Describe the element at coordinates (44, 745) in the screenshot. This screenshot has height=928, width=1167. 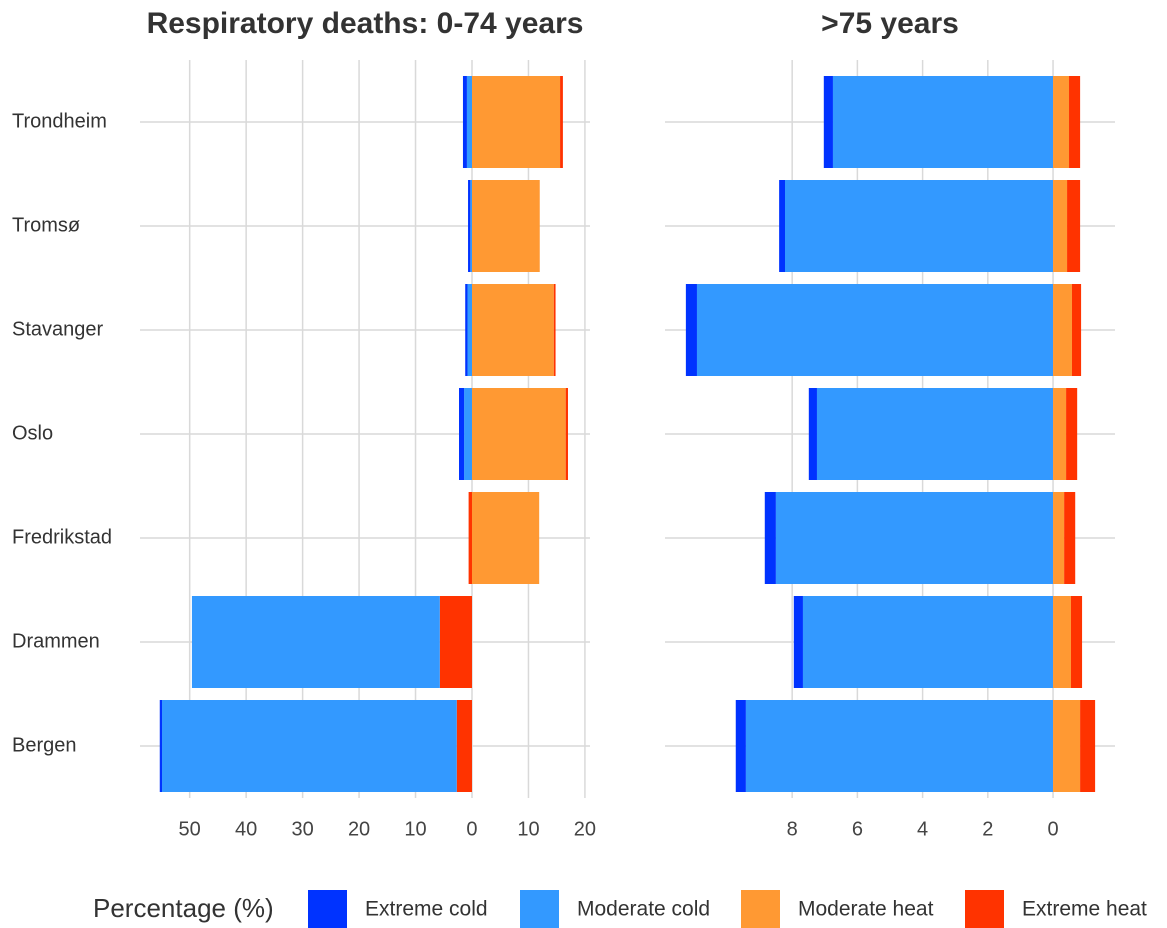
I see `y-tick-label: Bergen` at that location.